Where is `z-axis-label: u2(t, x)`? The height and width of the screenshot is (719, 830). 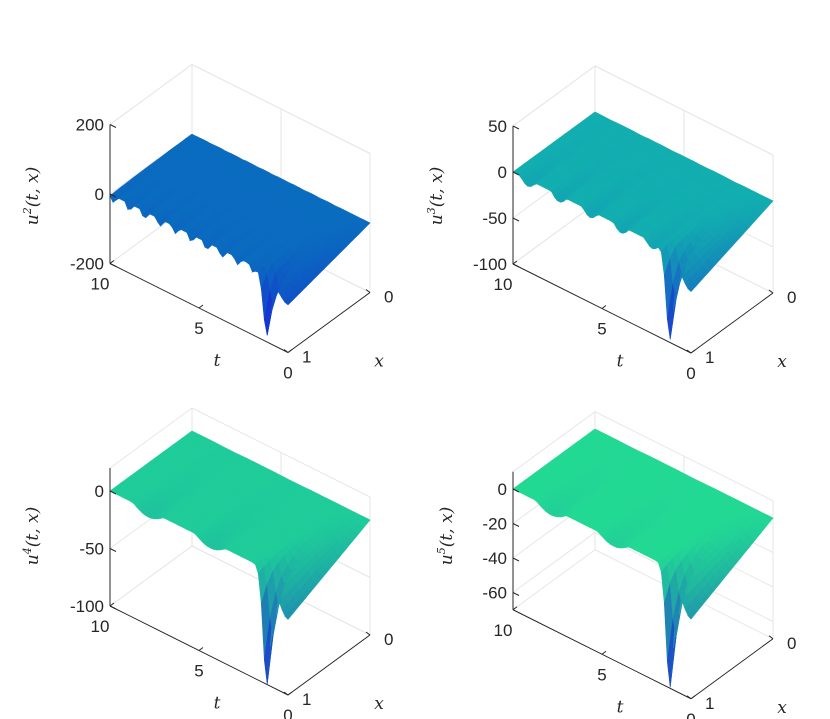 z-axis-label: u2(t, x) is located at coordinates (32, 196).